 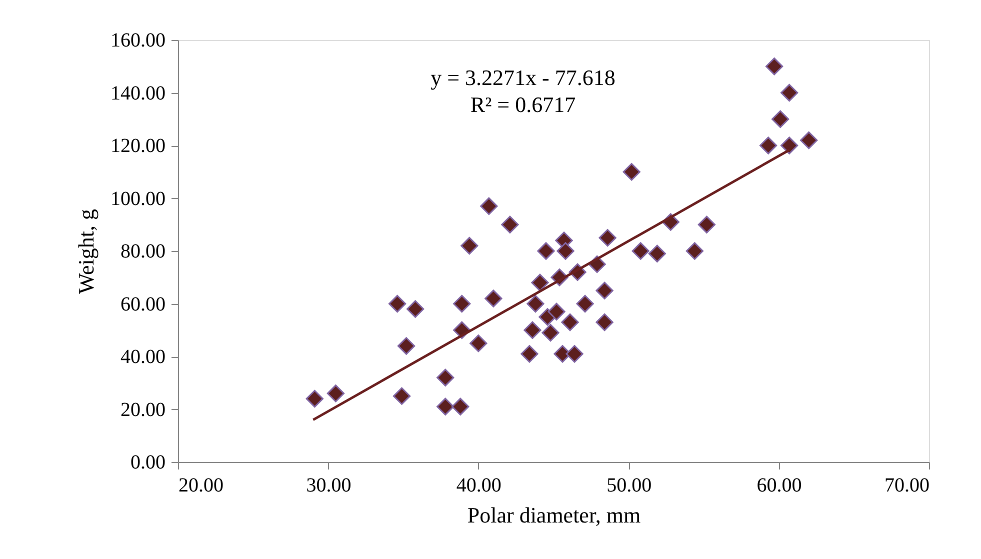 What do you see at coordinates (523, 77) in the screenshot?
I see `annotation: y = 3.2271x - 77.618` at bounding box center [523, 77].